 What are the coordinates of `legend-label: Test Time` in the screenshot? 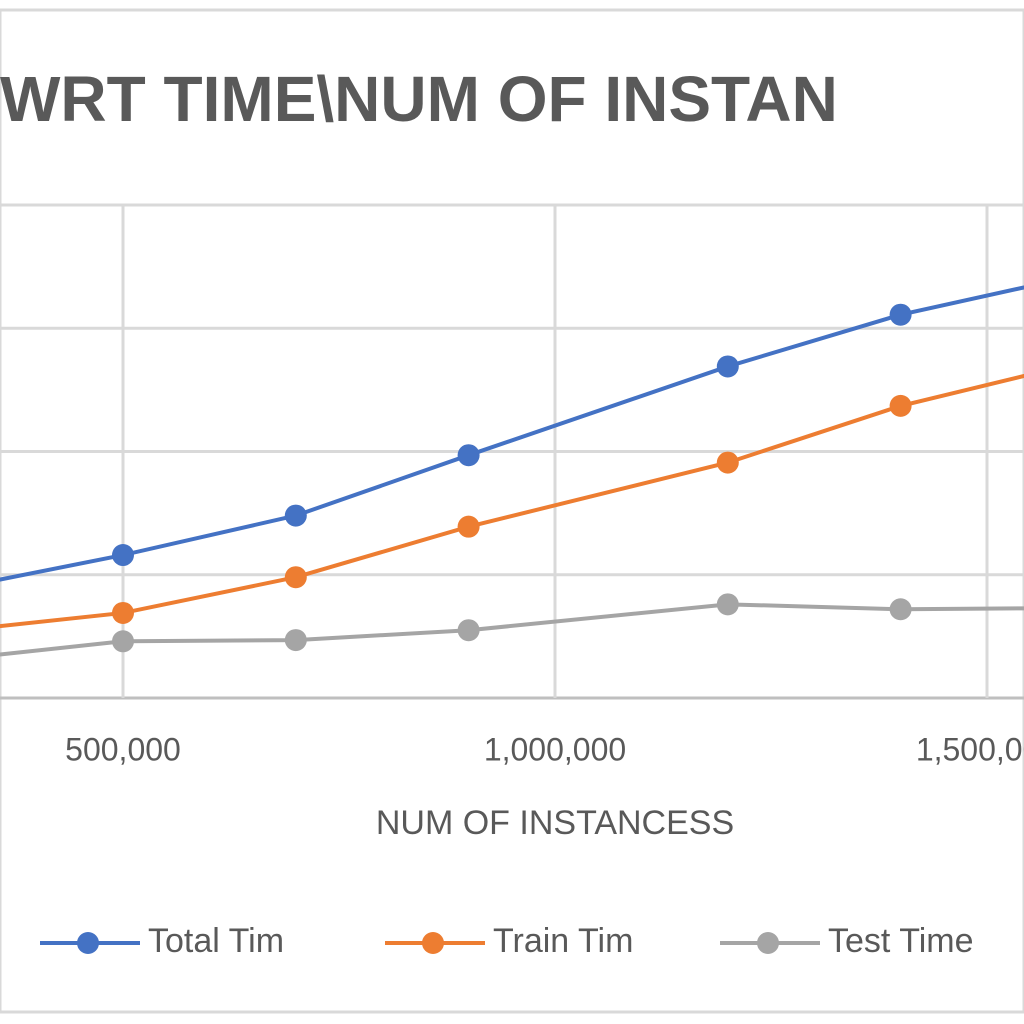 It's located at (900, 941).